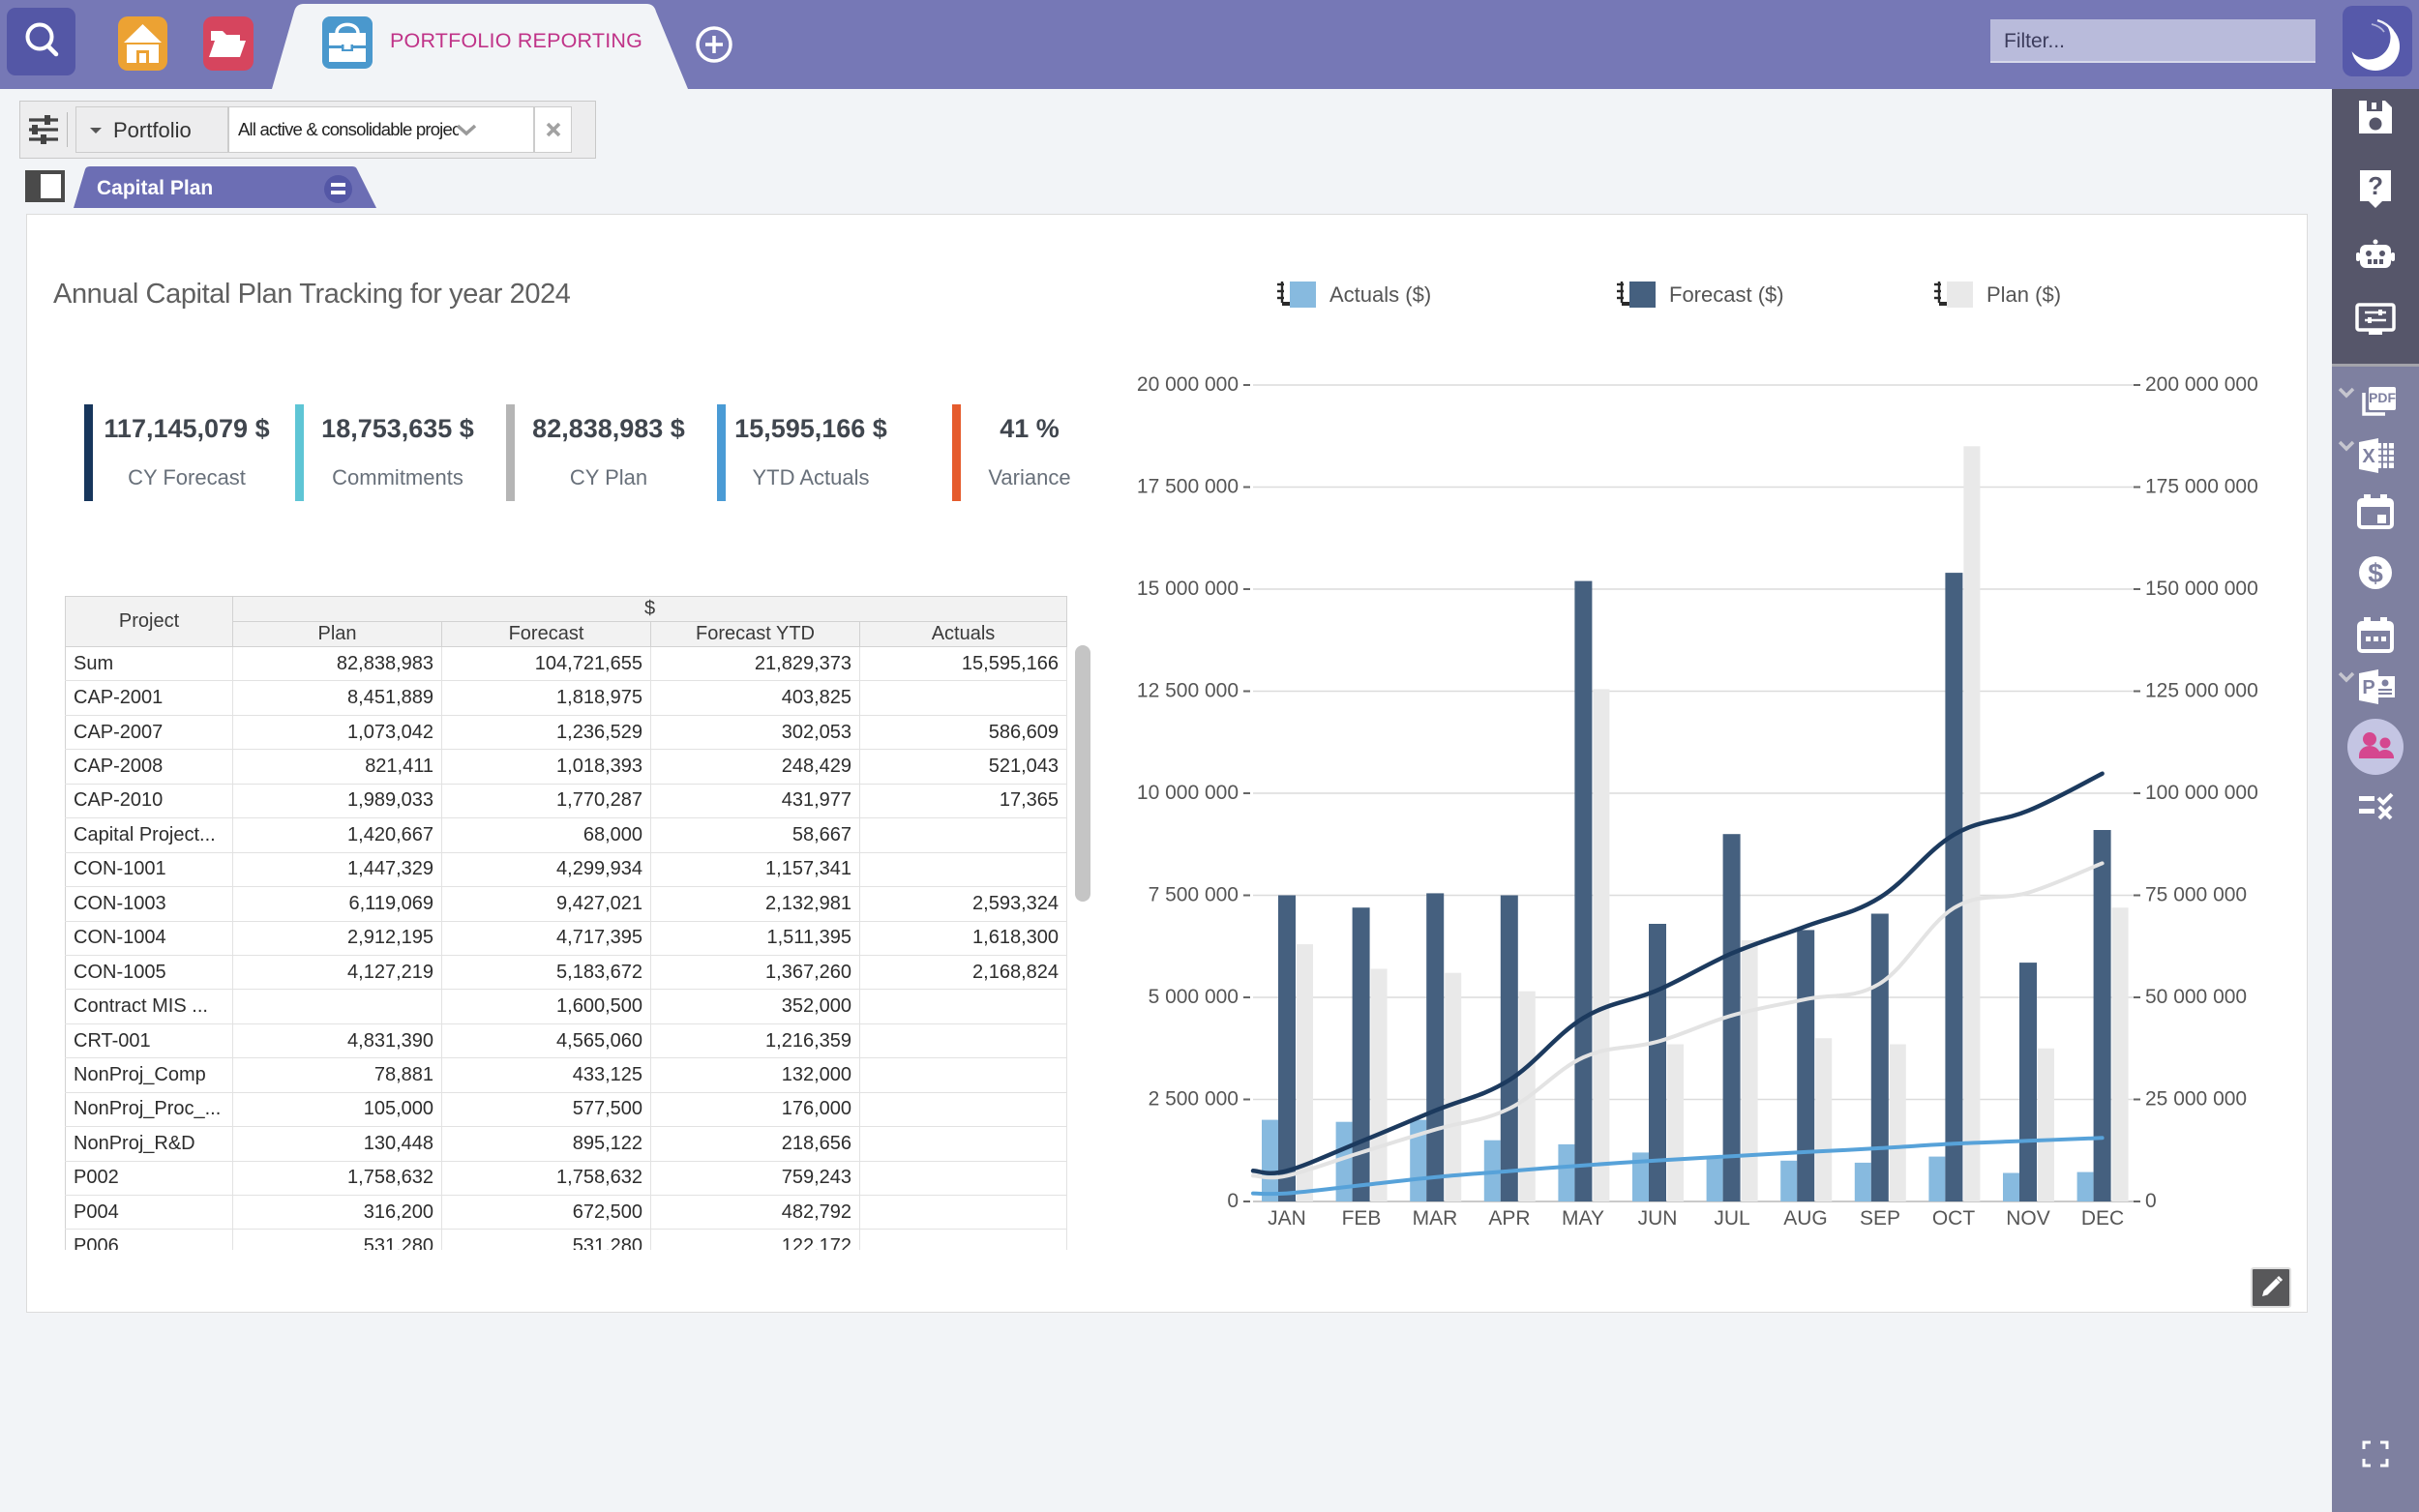 Image resolution: width=2419 pixels, height=1512 pixels. Describe the element at coordinates (1806, 1218) in the screenshot. I see `svg-text: AUG` at that location.